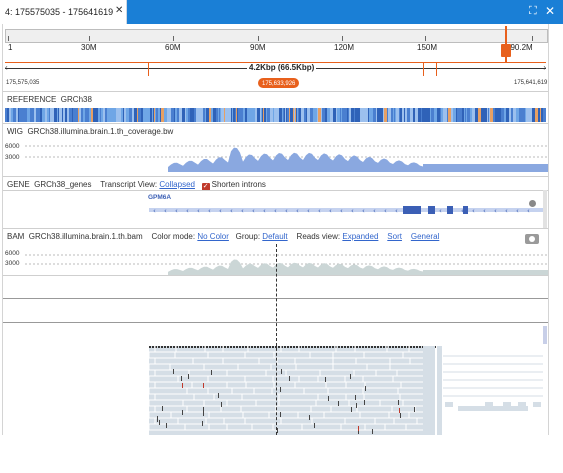 The height and width of the screenshot is (473, 563). Describe the element at coordinates (119, 10) in the screenshot. I see `close-icon: ✕` at that location.